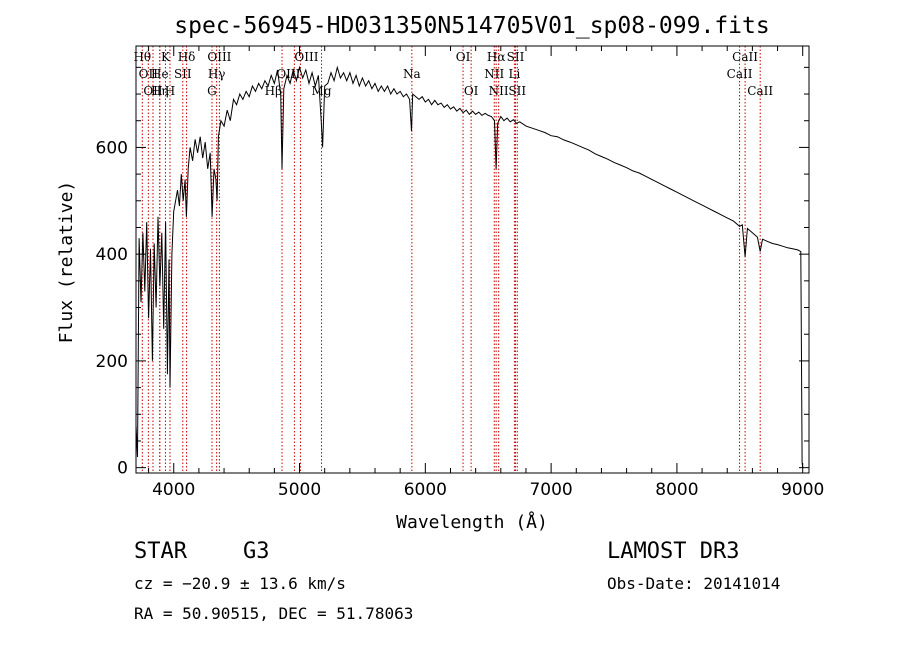 Image resolution: width=900 pixels, height=649 pixels. What do you see at coordinates (112, 255) in the screenshot?
I see `y-tick-label: 400` at bounding box center [112, 255].